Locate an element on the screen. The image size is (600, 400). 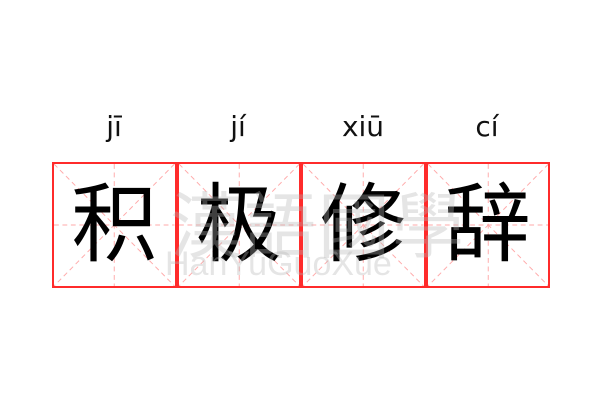
character-cell: 积 is located at coordinates (114, 225).